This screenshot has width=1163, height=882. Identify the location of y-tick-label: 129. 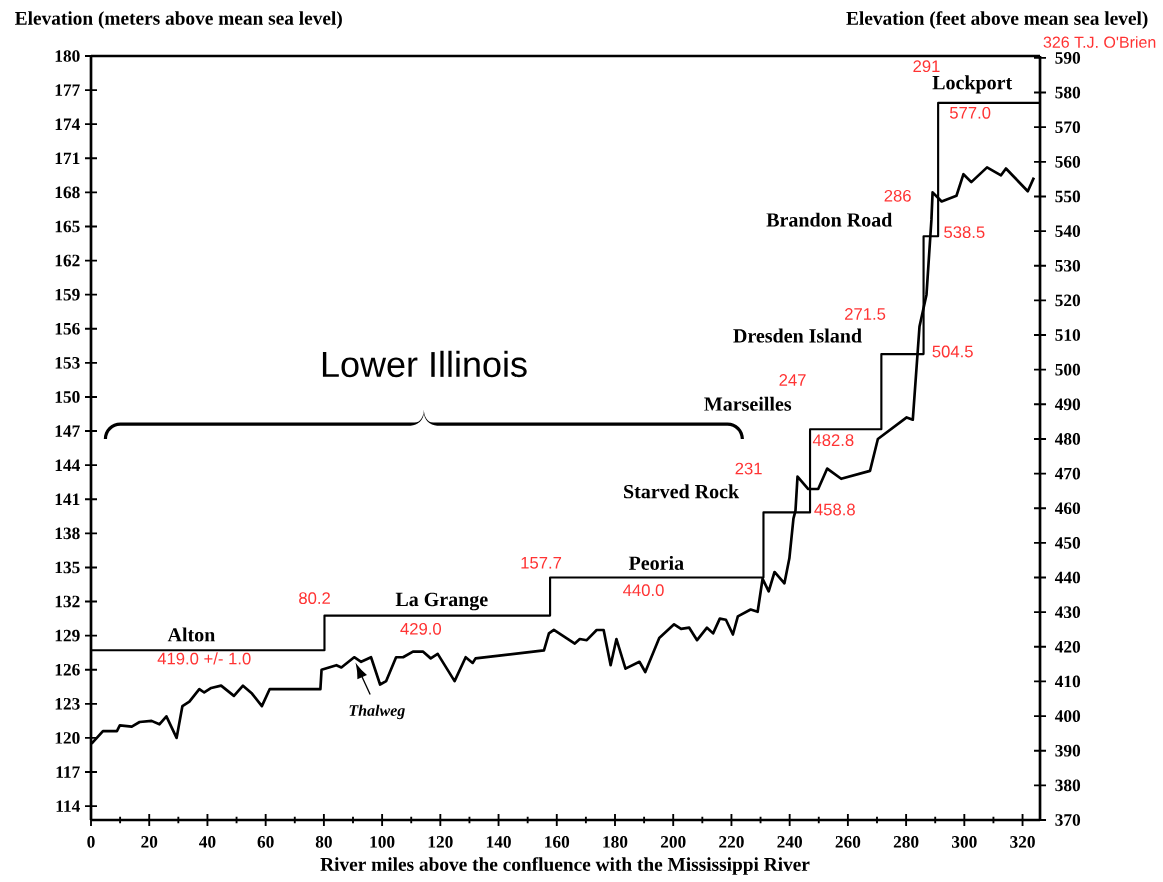
(67, 635).